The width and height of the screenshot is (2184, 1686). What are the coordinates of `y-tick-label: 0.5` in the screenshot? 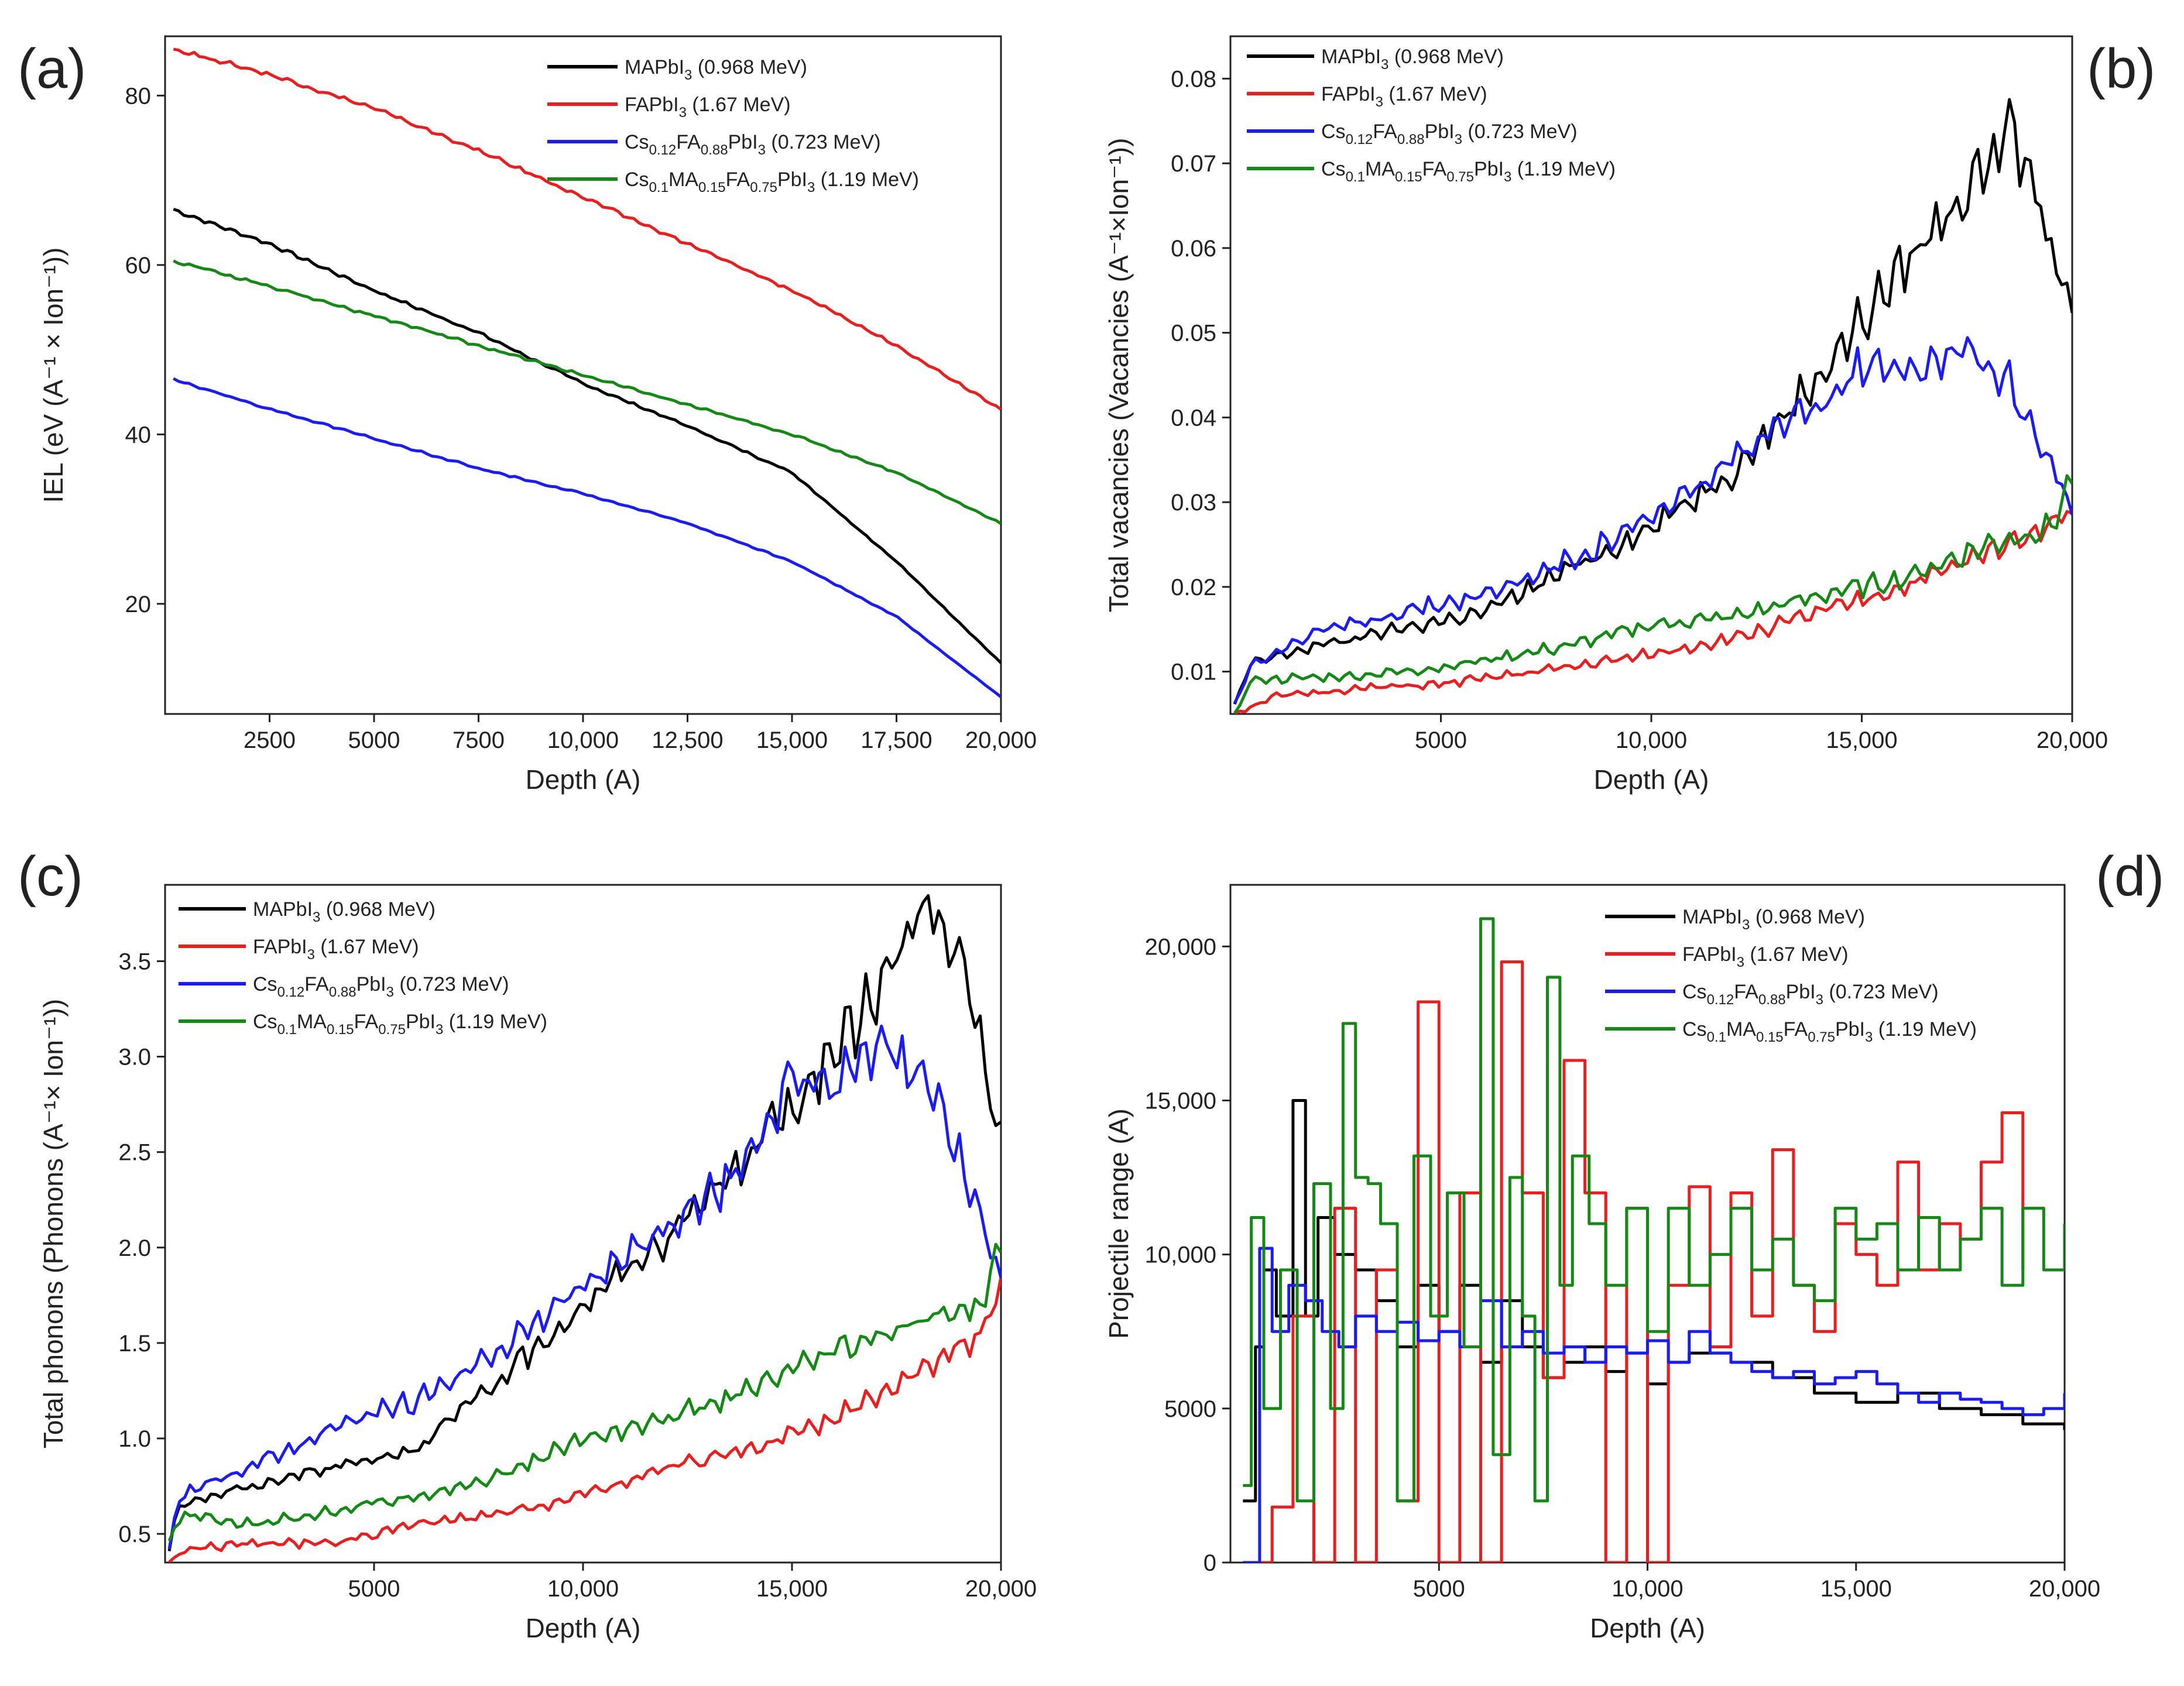 It's located at (134, 1534).